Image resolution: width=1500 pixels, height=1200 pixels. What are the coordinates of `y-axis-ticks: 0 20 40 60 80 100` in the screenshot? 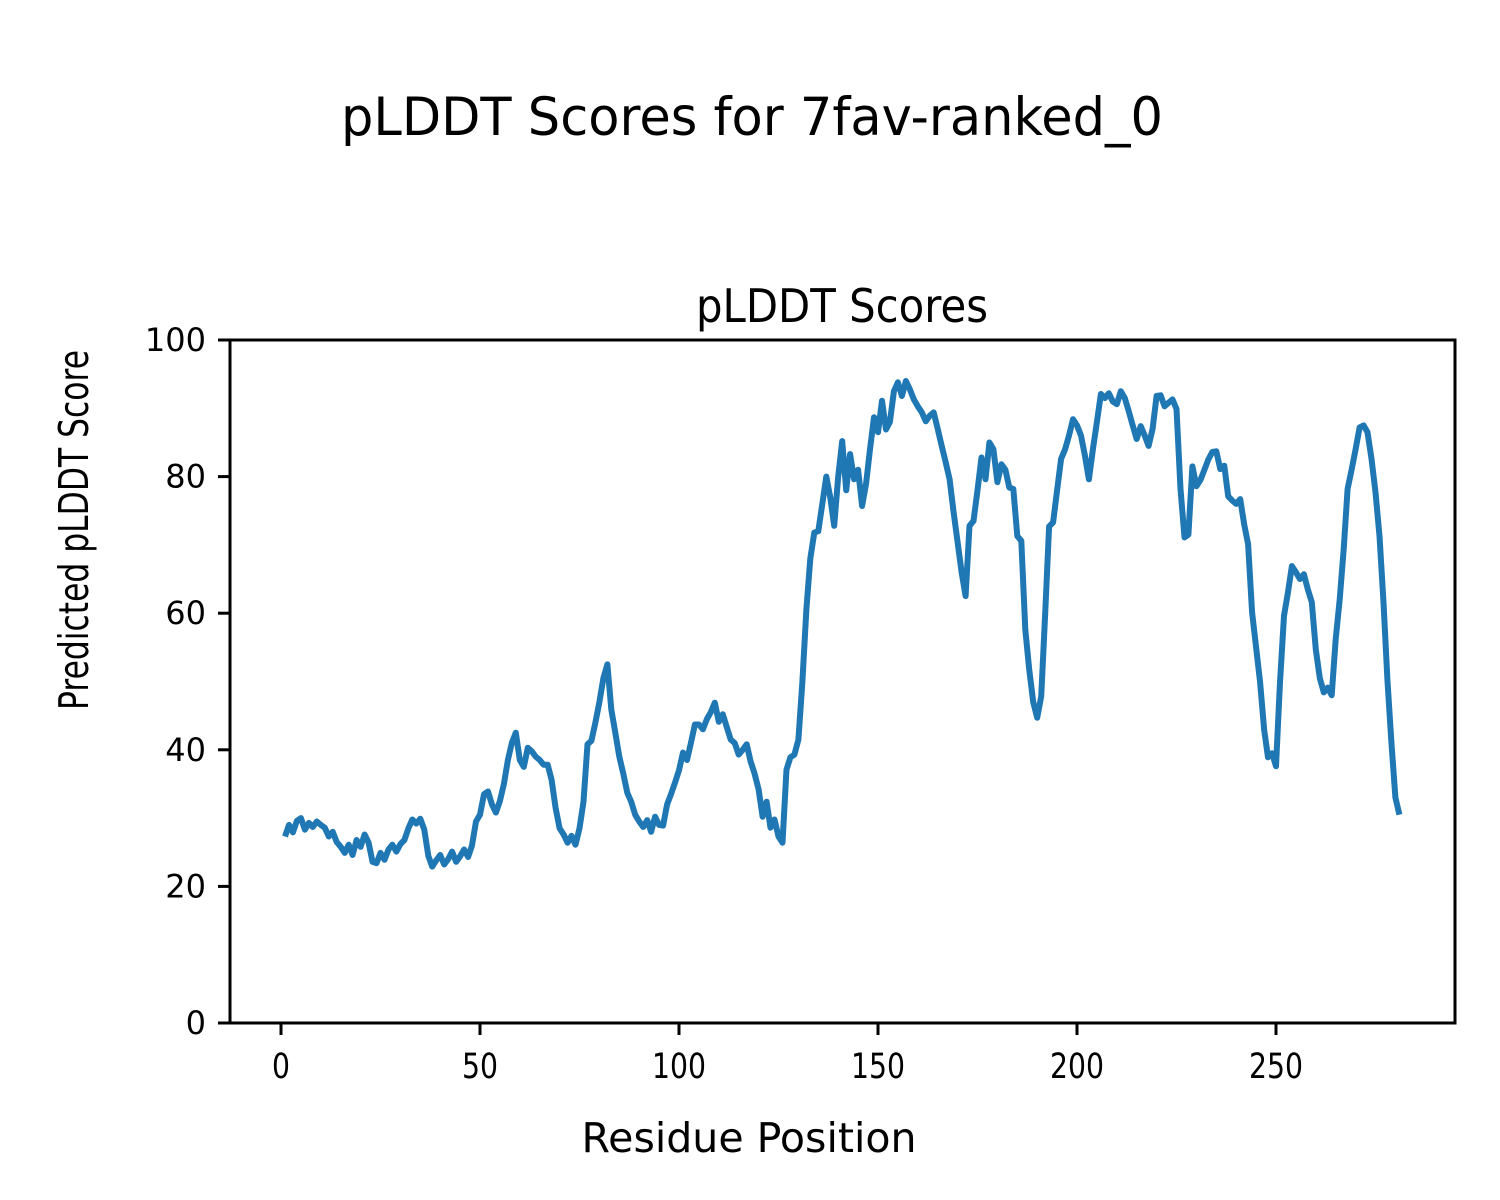 It's located at (187, 681).